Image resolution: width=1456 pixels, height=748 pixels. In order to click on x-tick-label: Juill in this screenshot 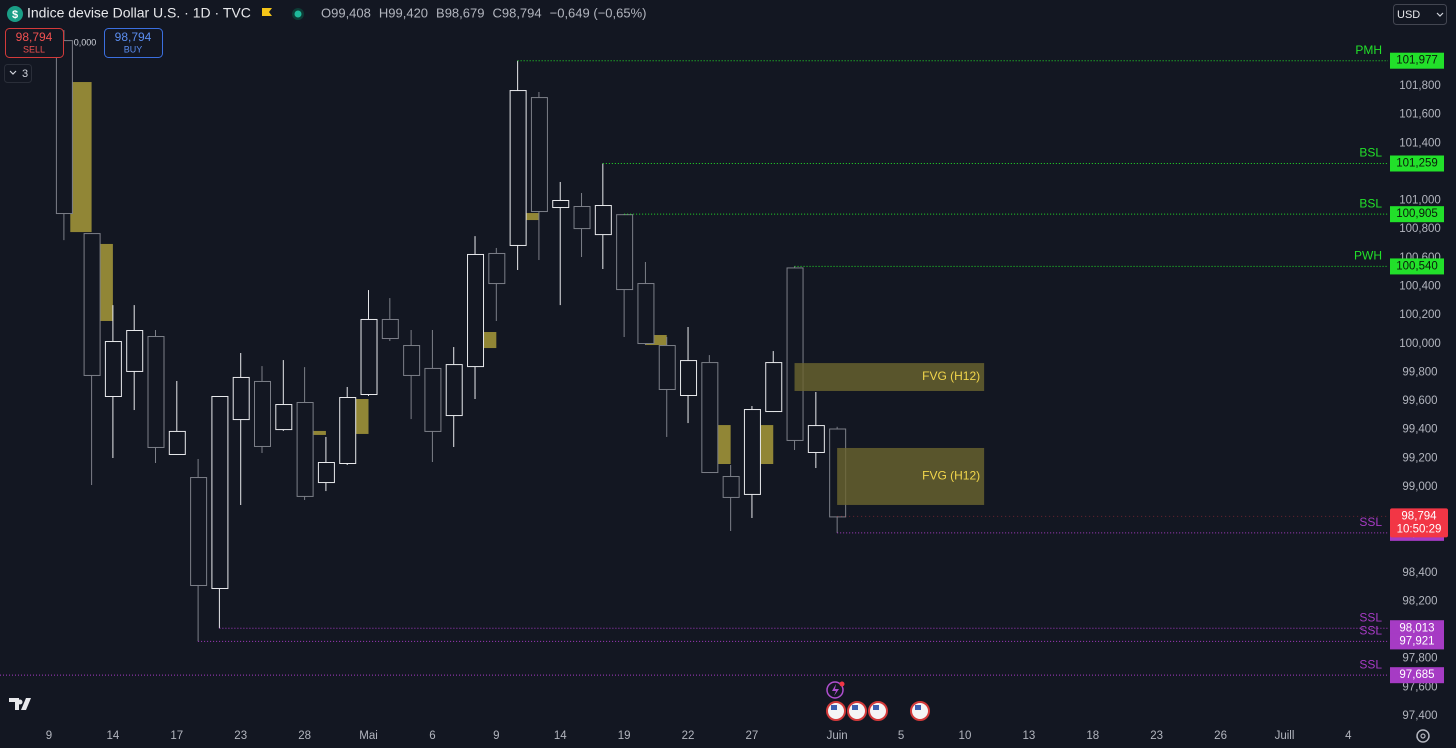, I will do `click(1285, 736)`.